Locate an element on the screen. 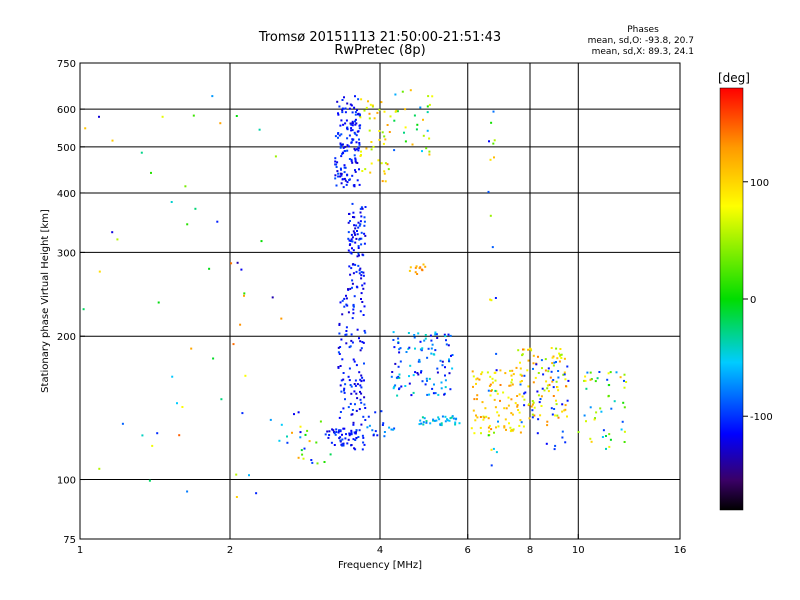  stats-line-1: mean, sd,O: -93.8, 20.7 is located at coordinates (641, 41).